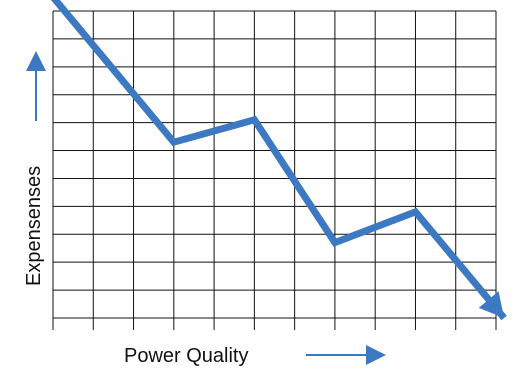  What do you see at coordinates (34, 226) in the screenshot?
I see `y-axis-label: Expensenses` at bounding box center [34, 226].